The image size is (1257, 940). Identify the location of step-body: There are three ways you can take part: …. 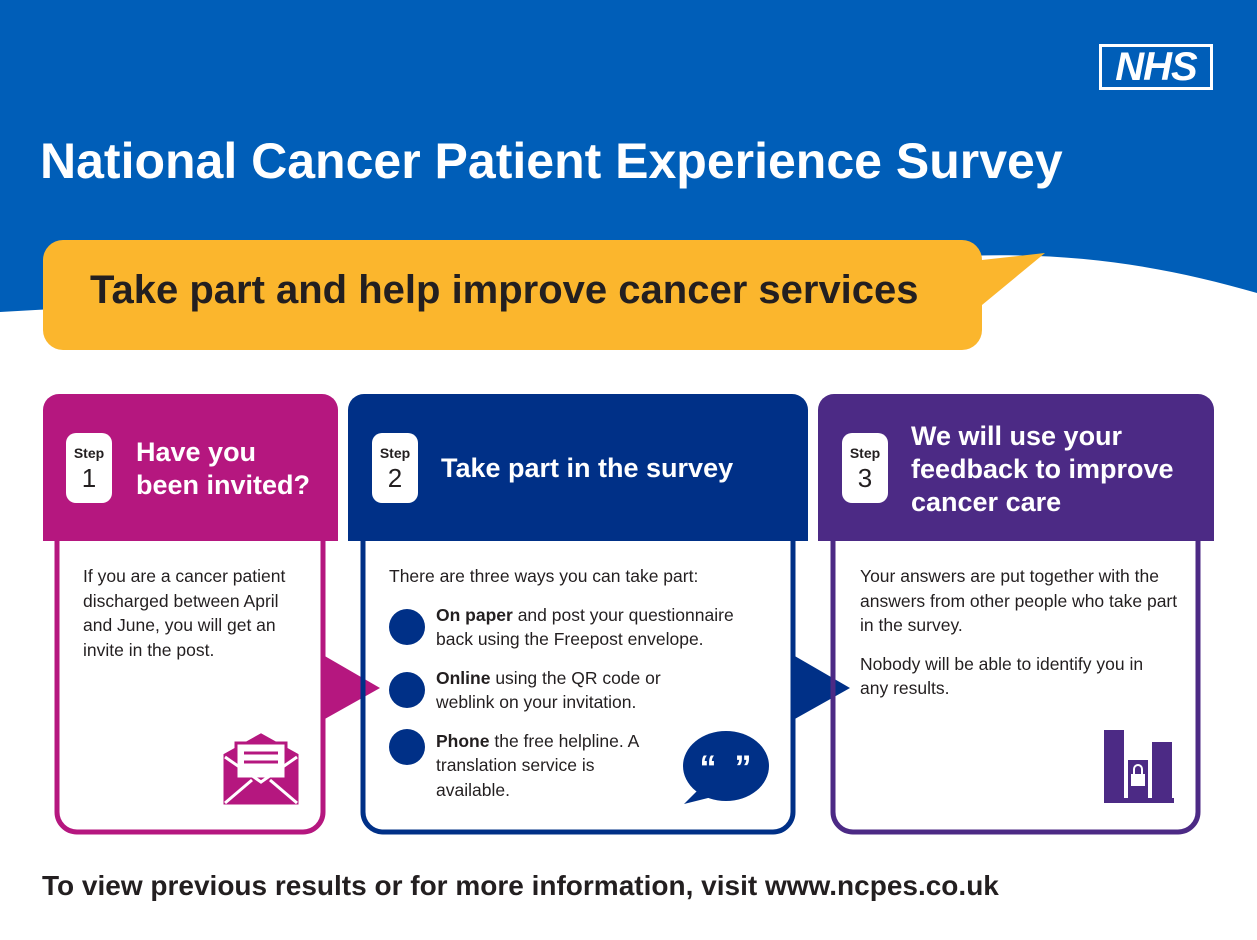
(584, 690).